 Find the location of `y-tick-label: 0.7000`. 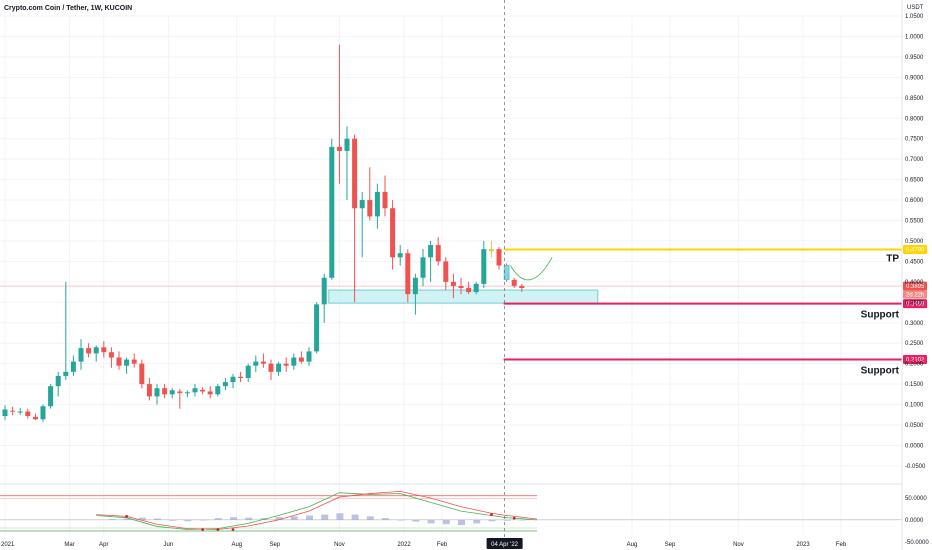

y-tick-label: 0.7000 is located at coordinates (914, 160).